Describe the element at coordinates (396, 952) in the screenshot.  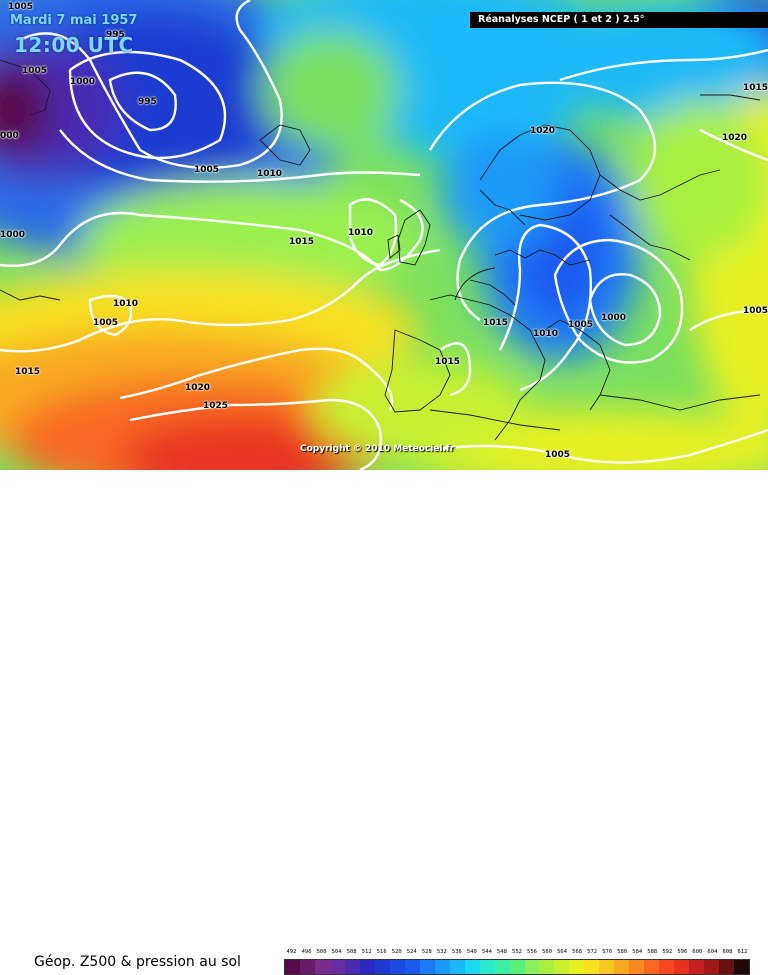
I see `legend-tick: 520` at that location.